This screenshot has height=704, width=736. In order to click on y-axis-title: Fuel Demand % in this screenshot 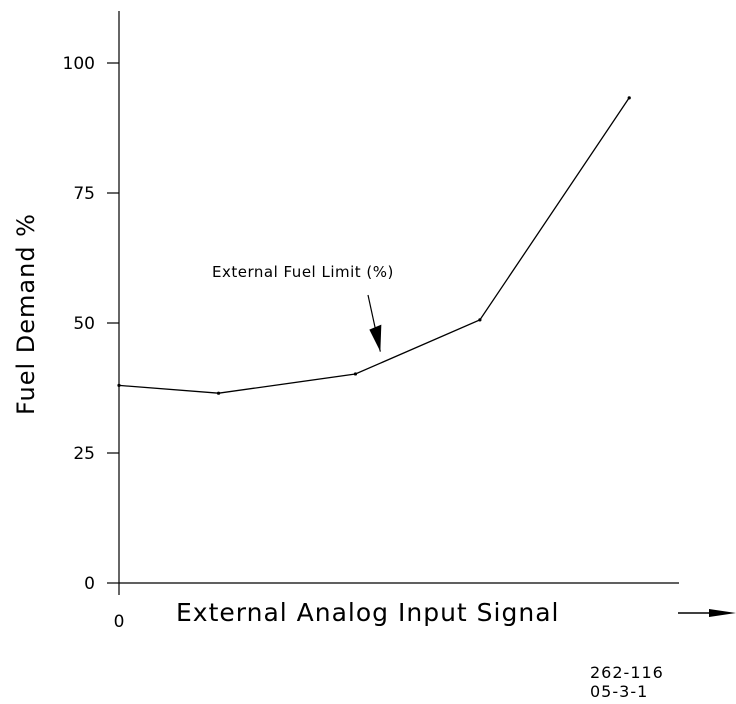, I will do `click(26, 314)`.